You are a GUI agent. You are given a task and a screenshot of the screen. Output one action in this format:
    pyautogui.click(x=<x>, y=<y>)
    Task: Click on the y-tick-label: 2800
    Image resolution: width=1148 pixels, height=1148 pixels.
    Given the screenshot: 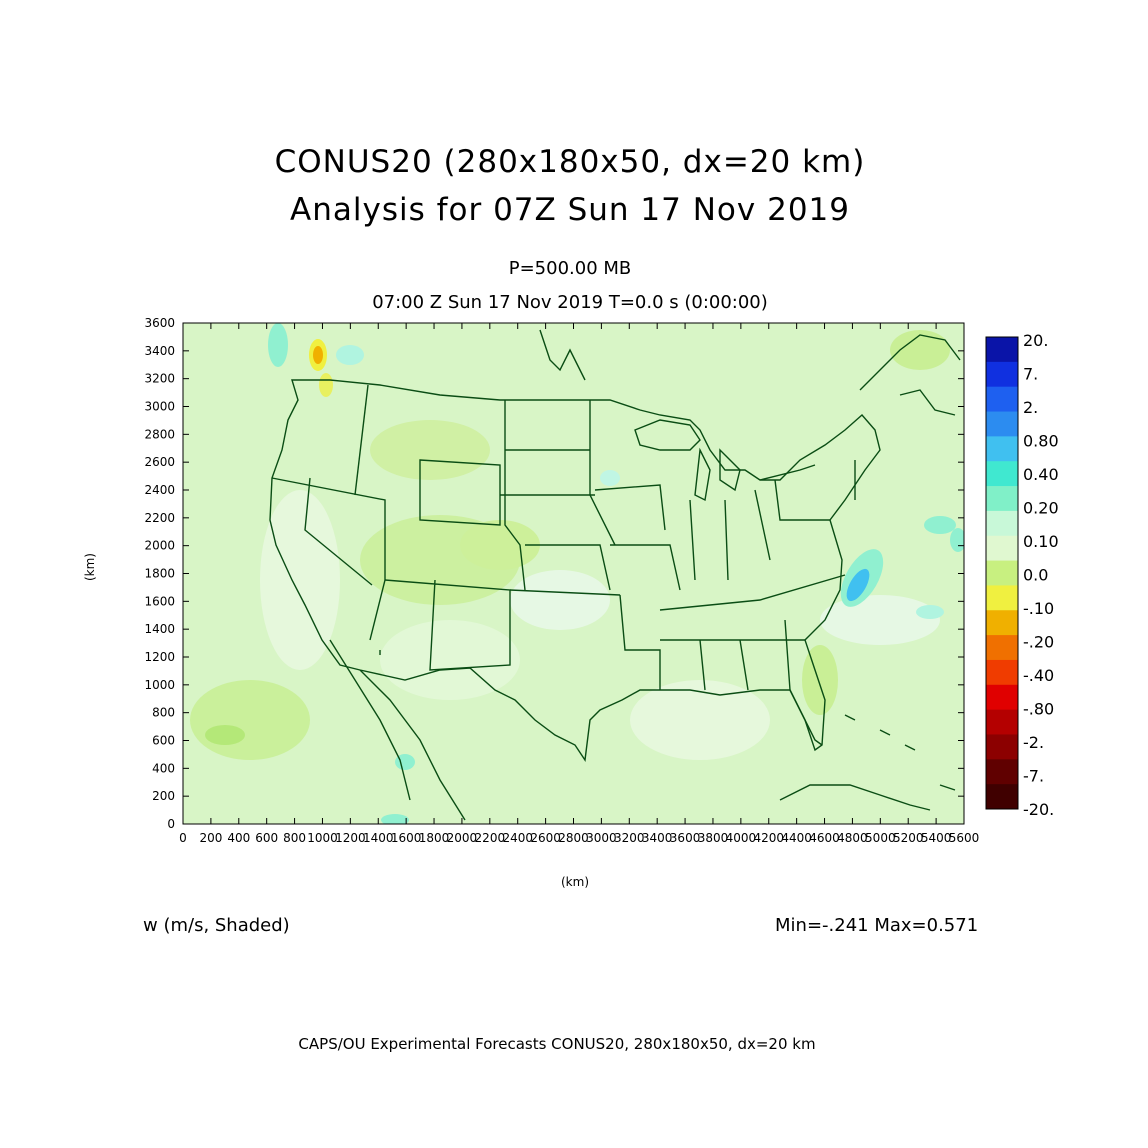 What is the action you would take?
    pyautogui.click(x=159, y=434)
    